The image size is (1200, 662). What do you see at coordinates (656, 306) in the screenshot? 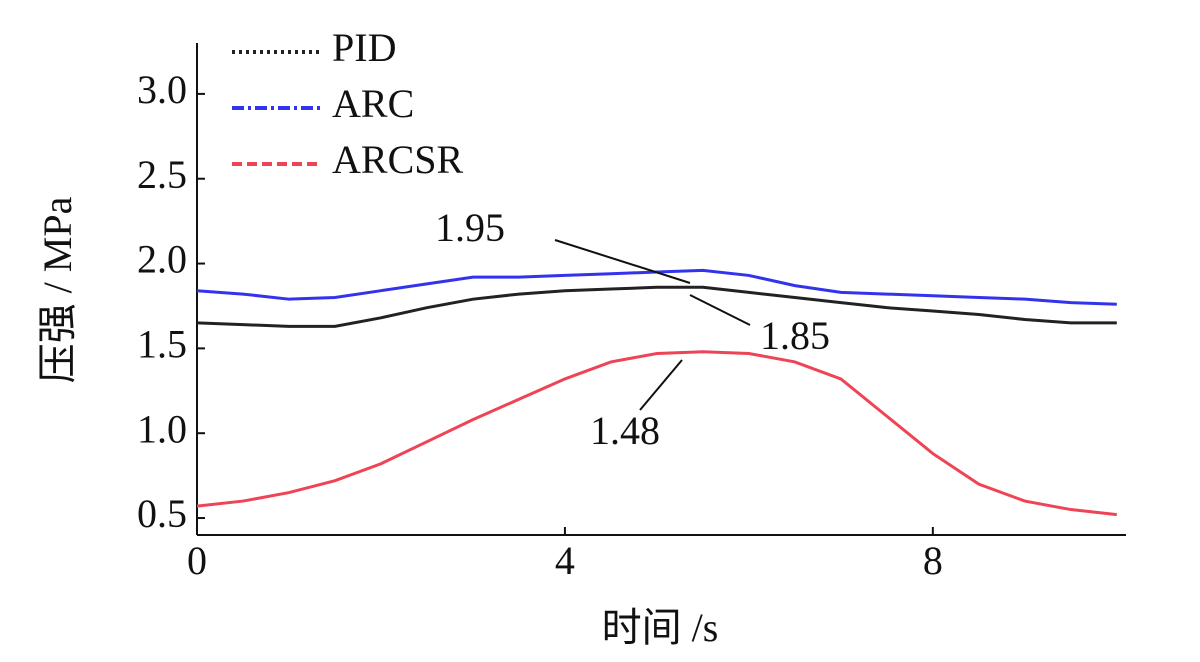
I see `series-line` at bounding box center [656, 306].